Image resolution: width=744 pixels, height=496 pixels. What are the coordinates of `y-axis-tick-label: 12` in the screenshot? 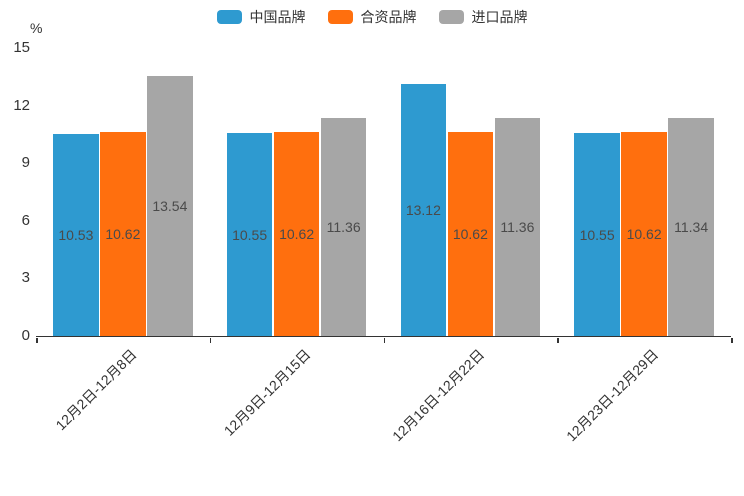 It's located at (21, 105).